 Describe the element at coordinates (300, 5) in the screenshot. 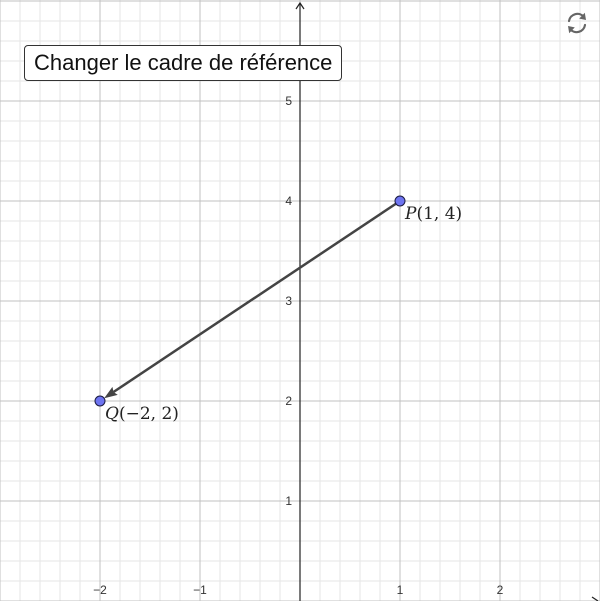

I see `y-axis-arrow` at that location.